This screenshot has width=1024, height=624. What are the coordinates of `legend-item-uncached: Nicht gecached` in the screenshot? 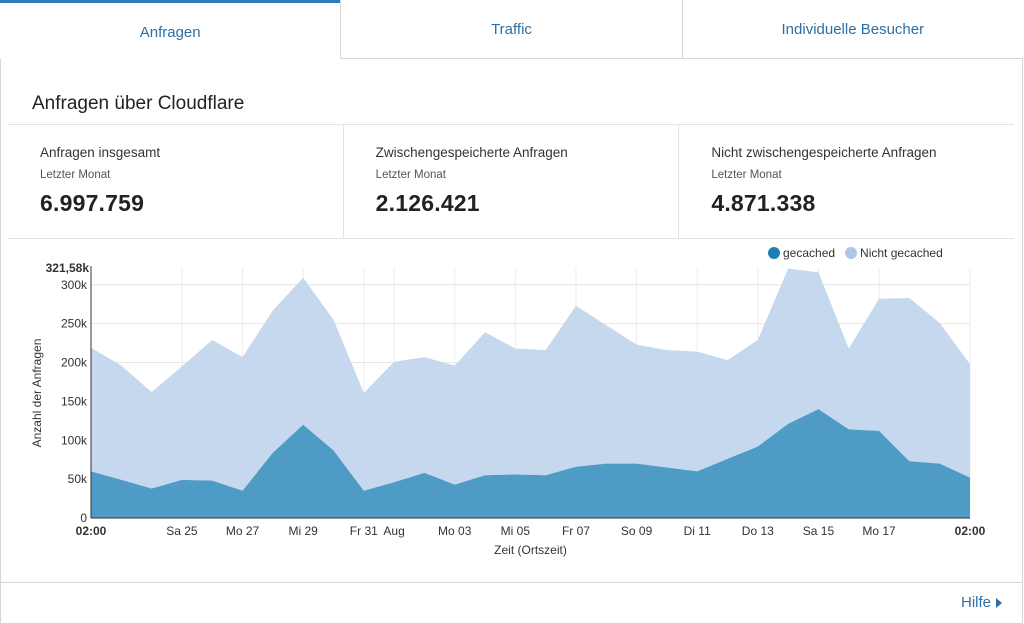 It's located at (894, 253).